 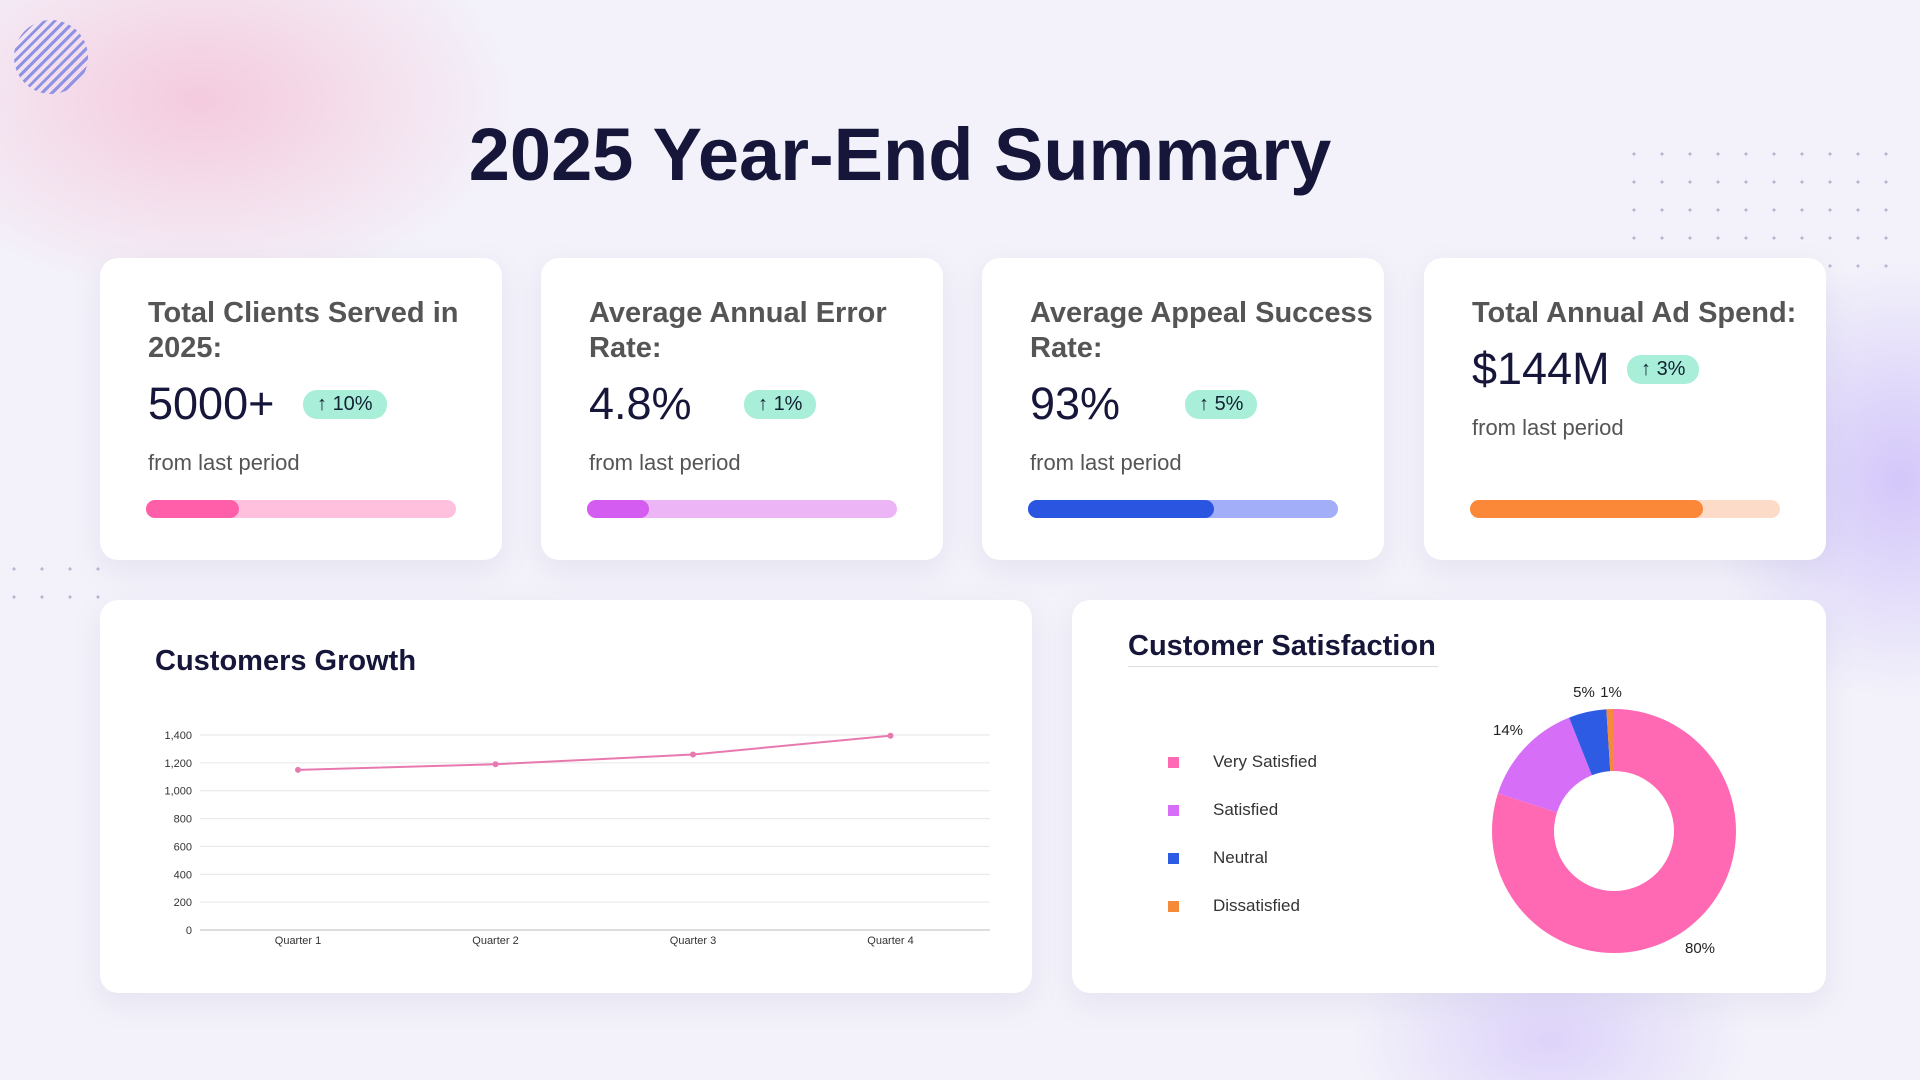 I want to click on change-value: 1%, so click(x=788, y=403).